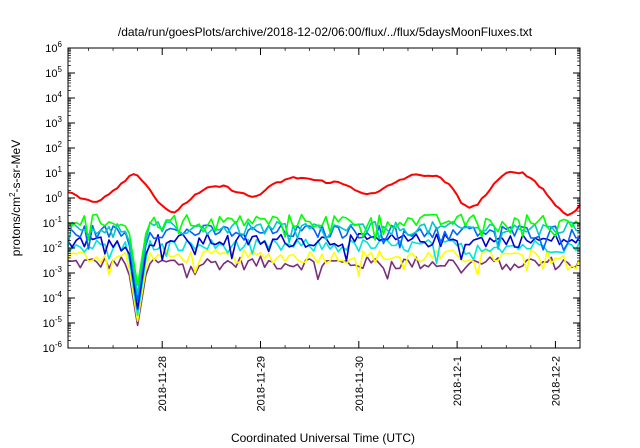  I want to click on y-tick-label: 10⁶, so click(53, 47).